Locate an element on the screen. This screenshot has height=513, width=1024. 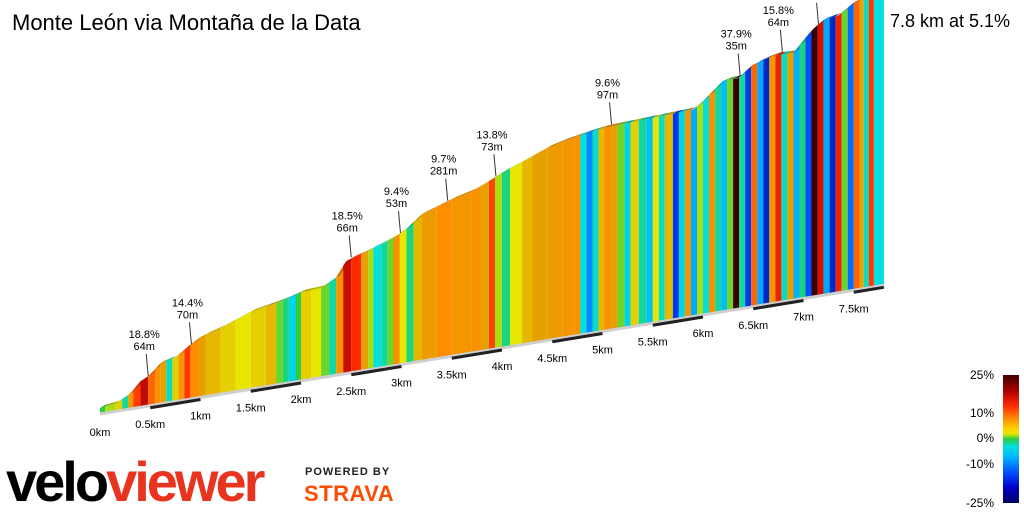
annotation-grade: 9.7% is located at coordinates (443, 160).